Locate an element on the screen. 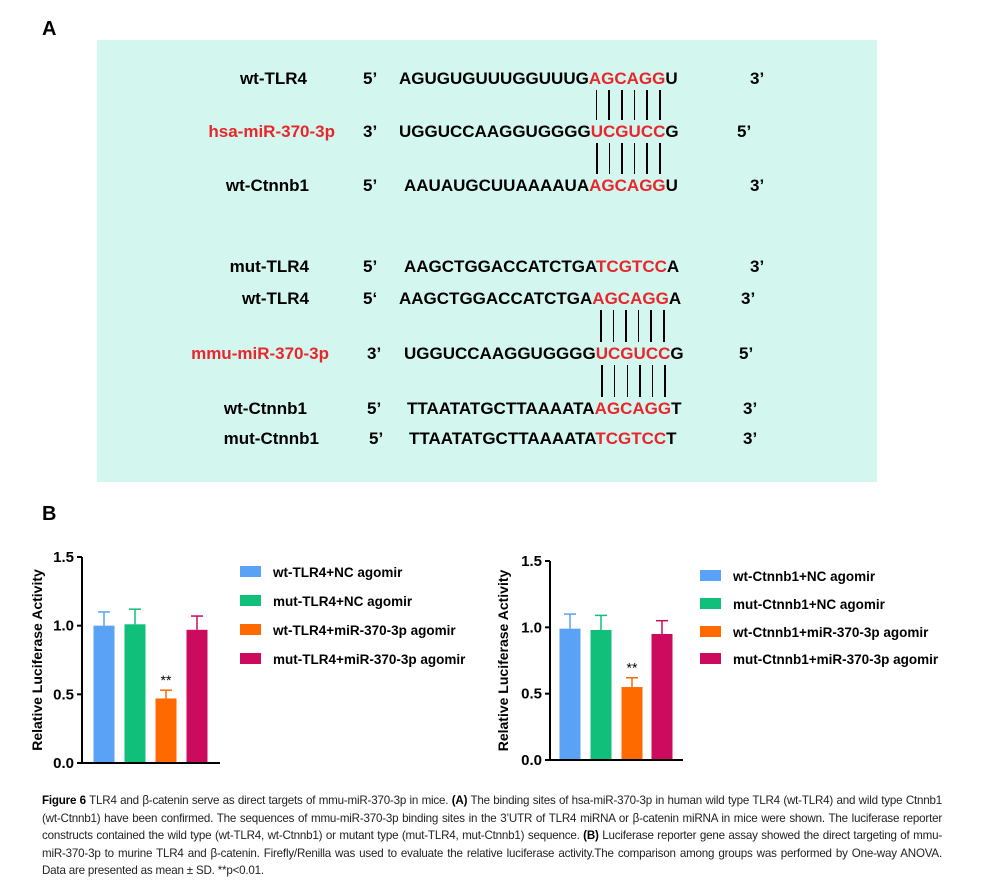  y-tick-label: 0.0 is located at coordinates (531, 760).